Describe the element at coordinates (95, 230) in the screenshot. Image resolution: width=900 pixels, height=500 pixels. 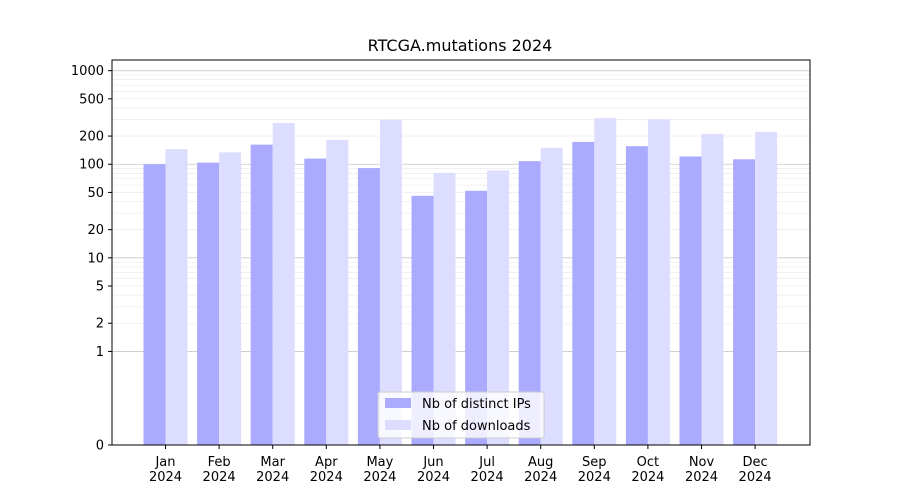
I see `y-tick-label: 20` at that location.